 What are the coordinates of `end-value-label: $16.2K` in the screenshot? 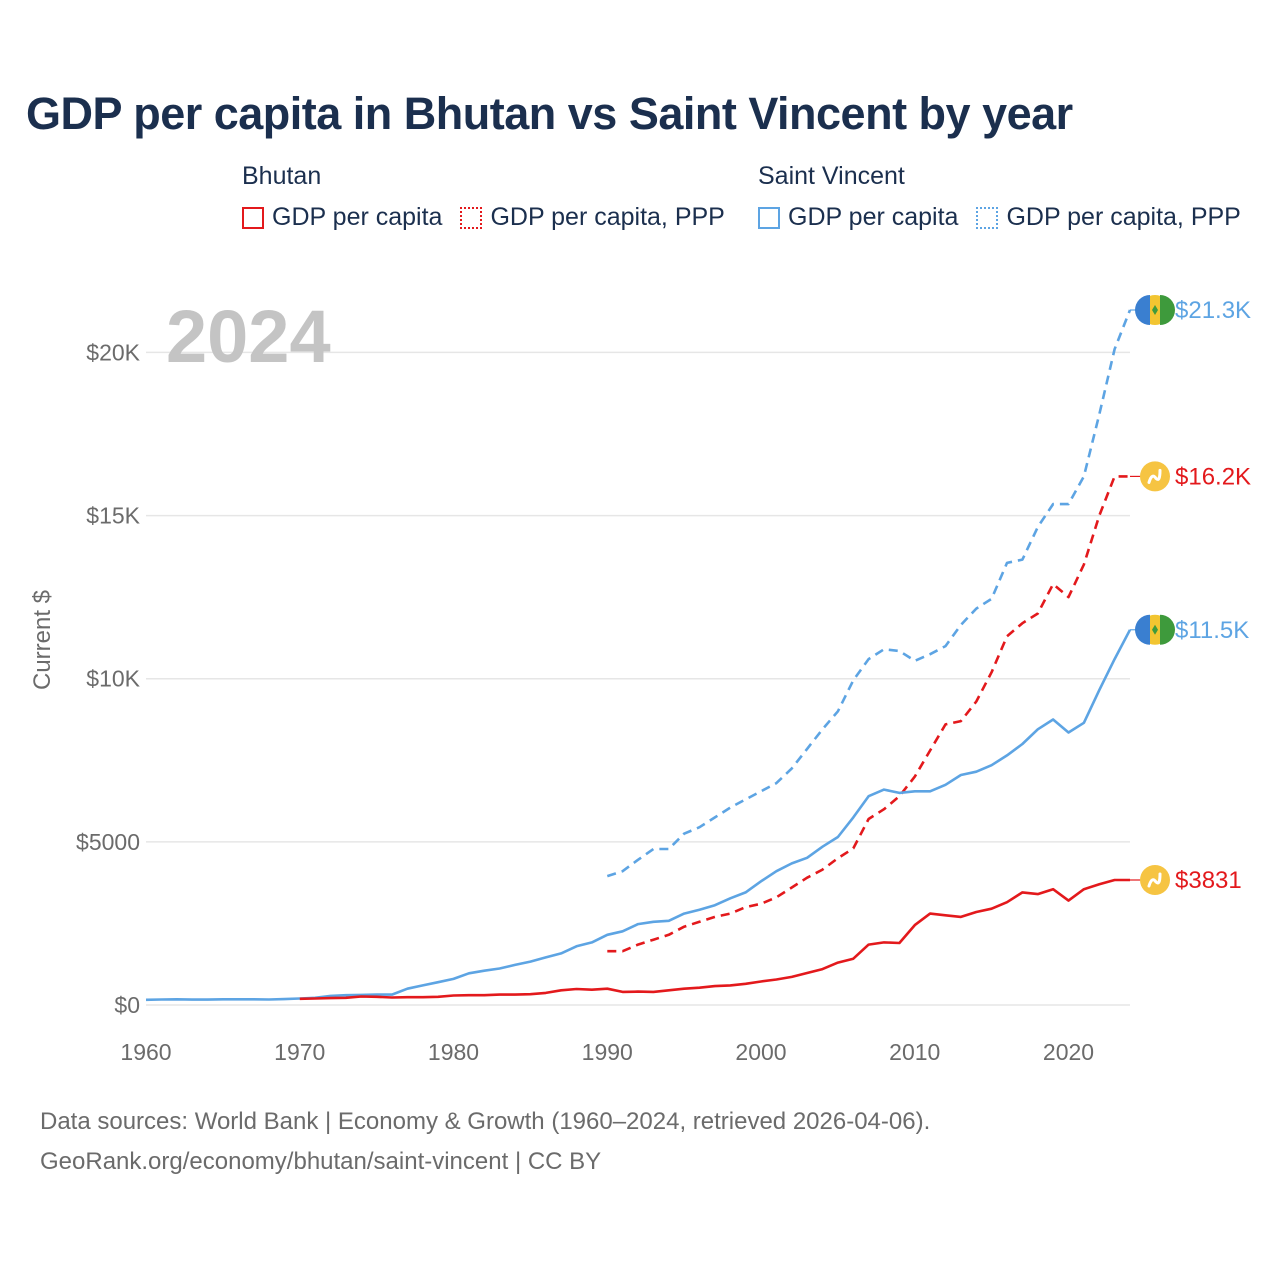 It's located at (1213, 476).